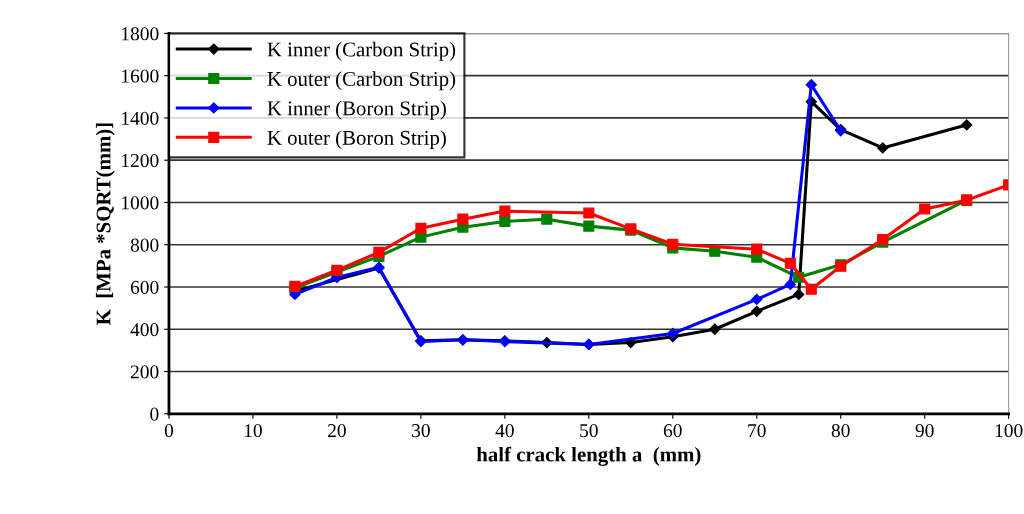 The height and width of the screenshot is (514, 1024). Describe the element at coordinates (144, 372) in the screenshot. I see `y-tick-label: 200` at that location.